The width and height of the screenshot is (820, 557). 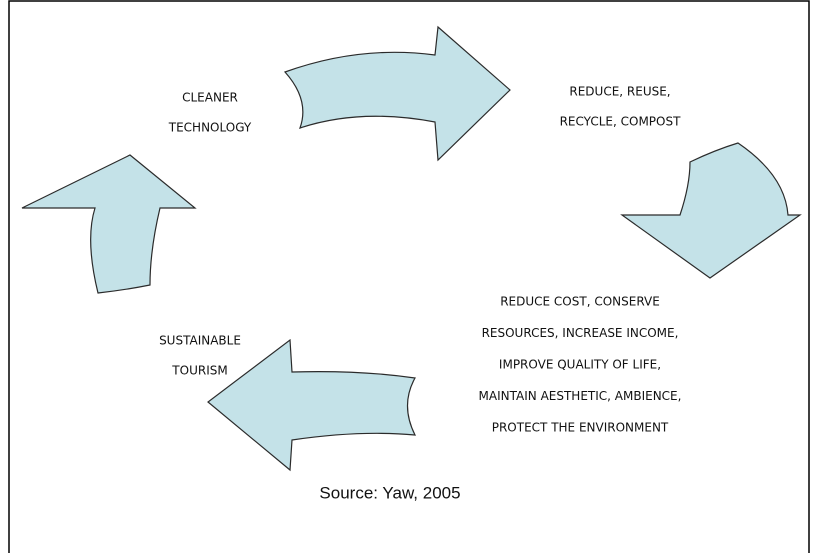 What do you see at coordinates (580, 333) in the screenshot?
I see `node-label: RESOURCES, INCREASE INCOME,` at bounding box center [580, 333].